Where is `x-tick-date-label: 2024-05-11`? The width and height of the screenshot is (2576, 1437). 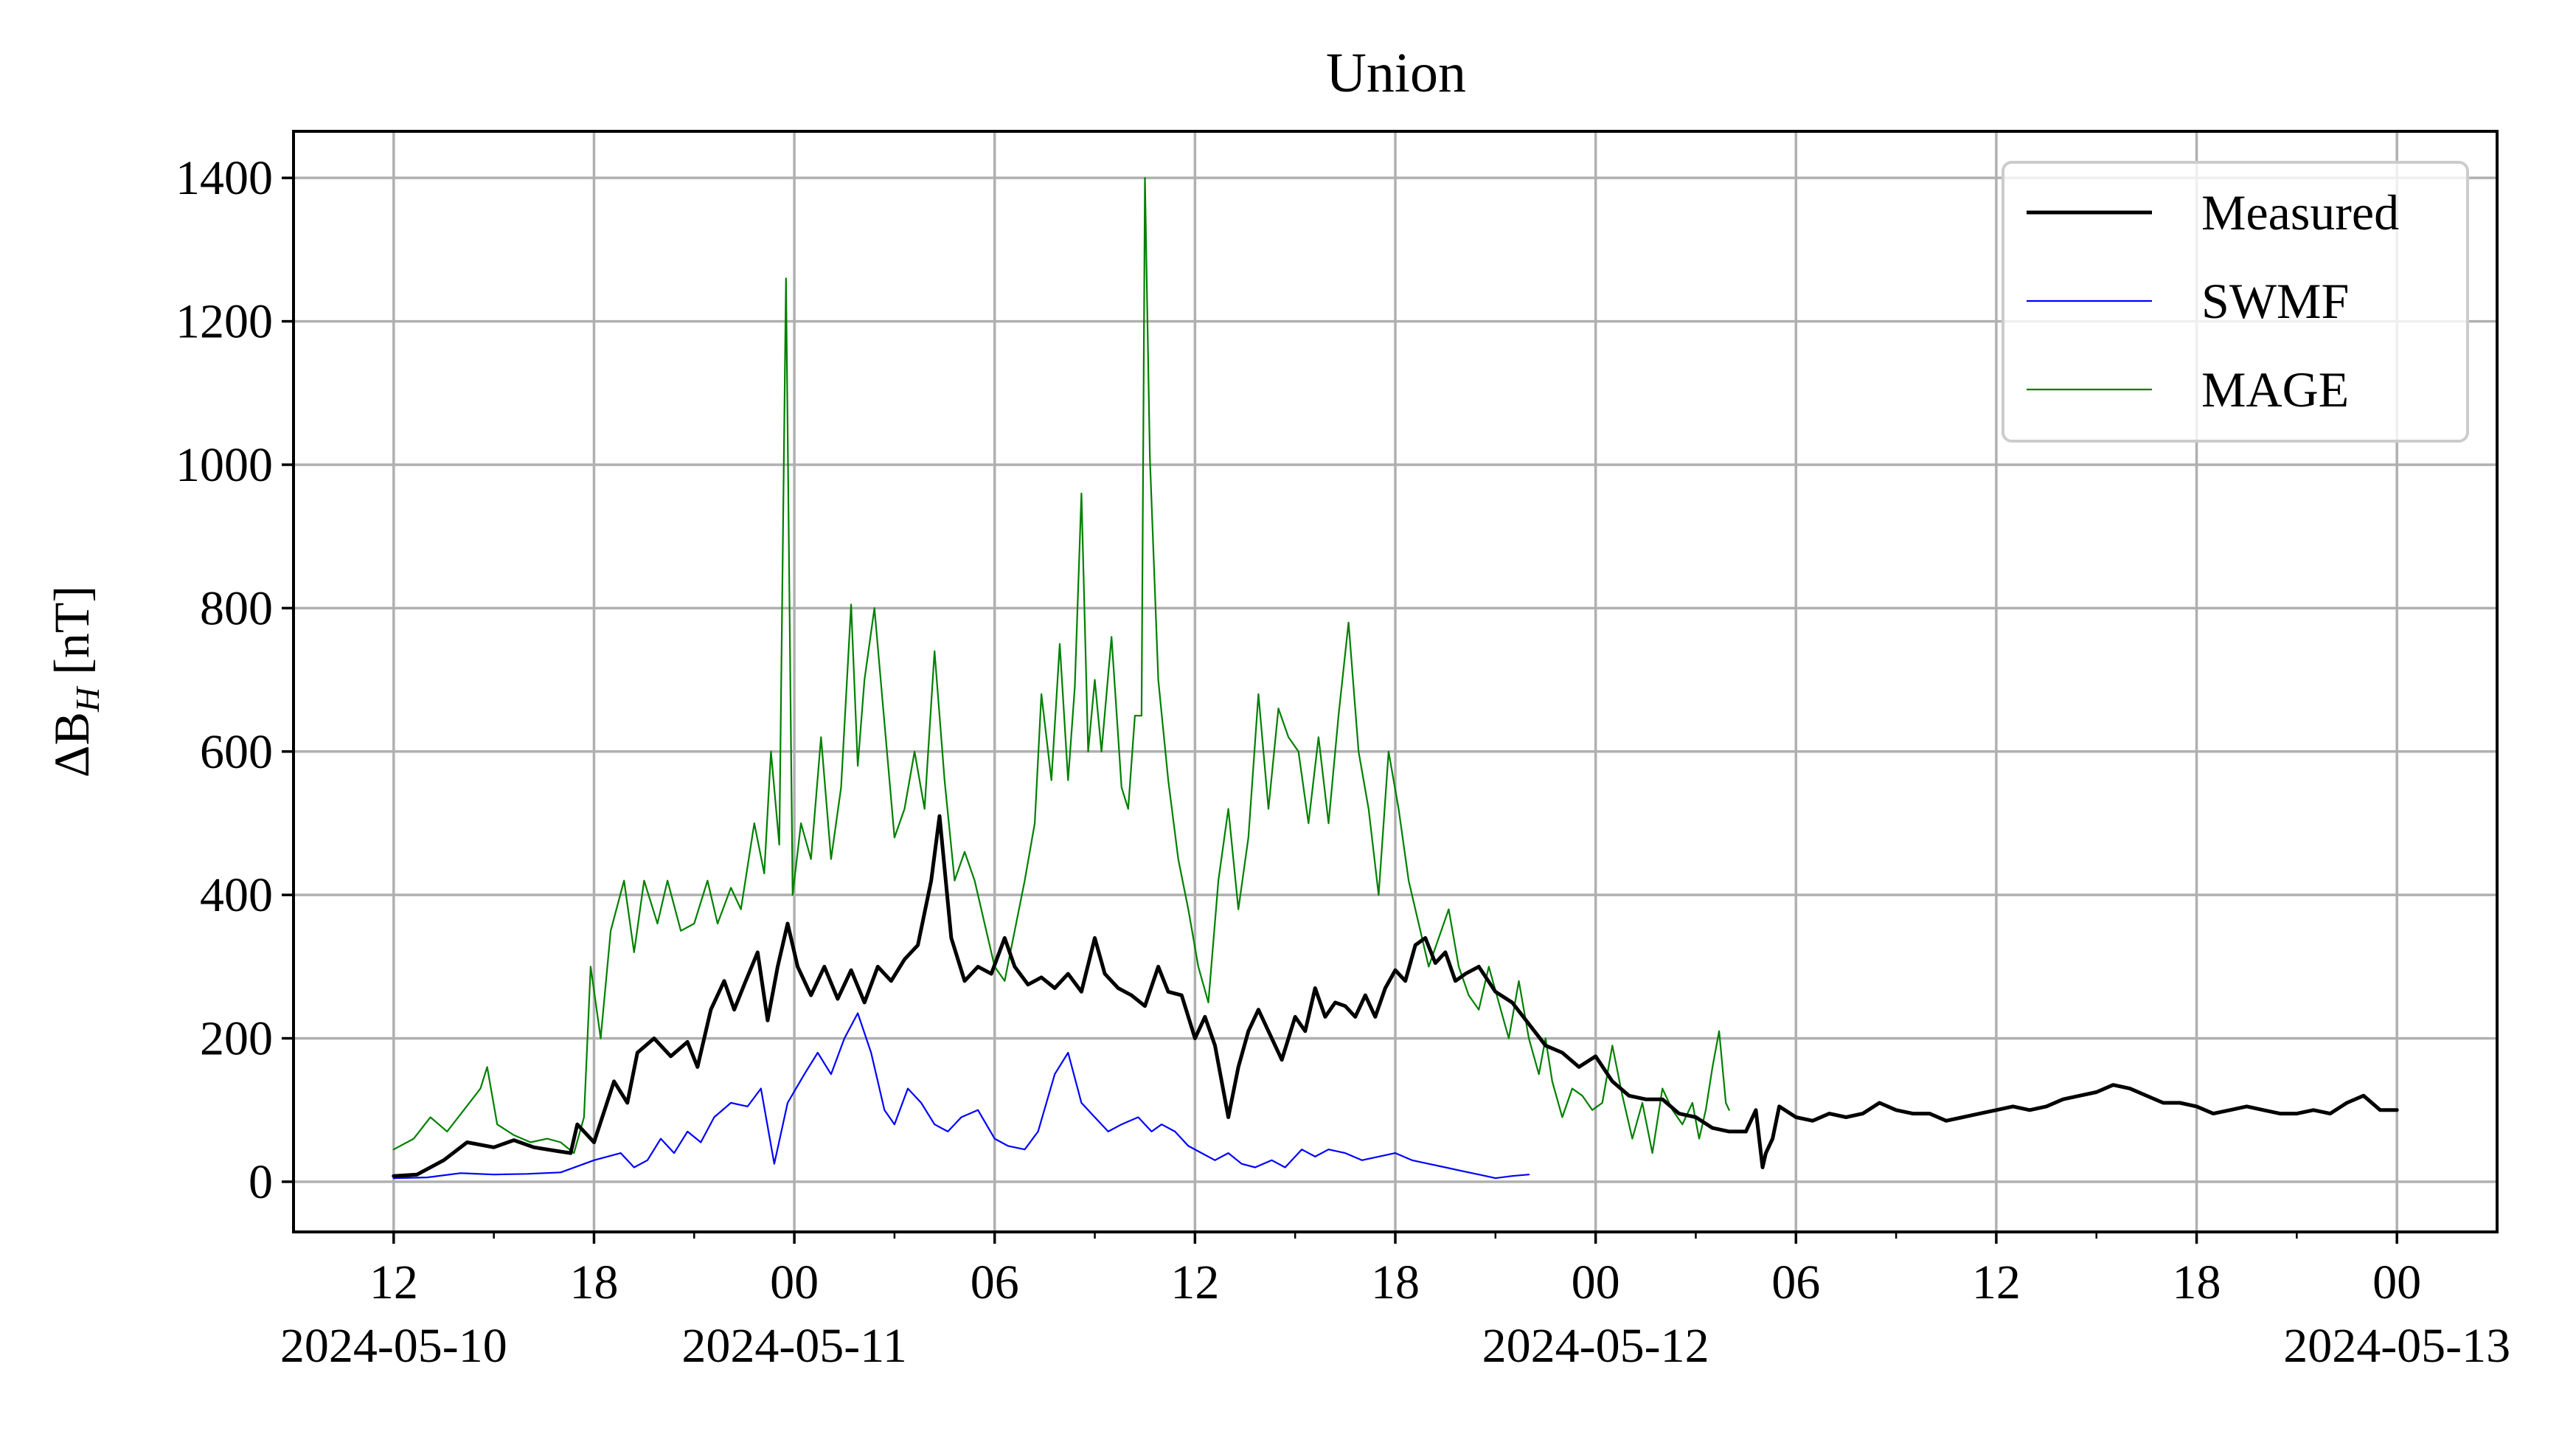
x-tick-date-label: 2024-05-11 is located at coordinates (794, 1346).